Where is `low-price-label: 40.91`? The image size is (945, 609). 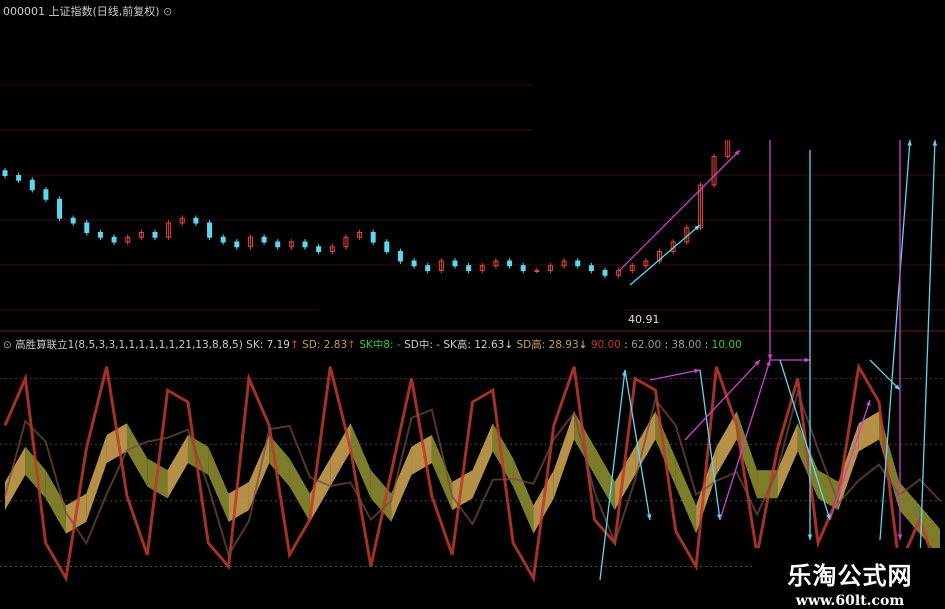
low-price-label: 40.91 is located at coordinates (644, 319).